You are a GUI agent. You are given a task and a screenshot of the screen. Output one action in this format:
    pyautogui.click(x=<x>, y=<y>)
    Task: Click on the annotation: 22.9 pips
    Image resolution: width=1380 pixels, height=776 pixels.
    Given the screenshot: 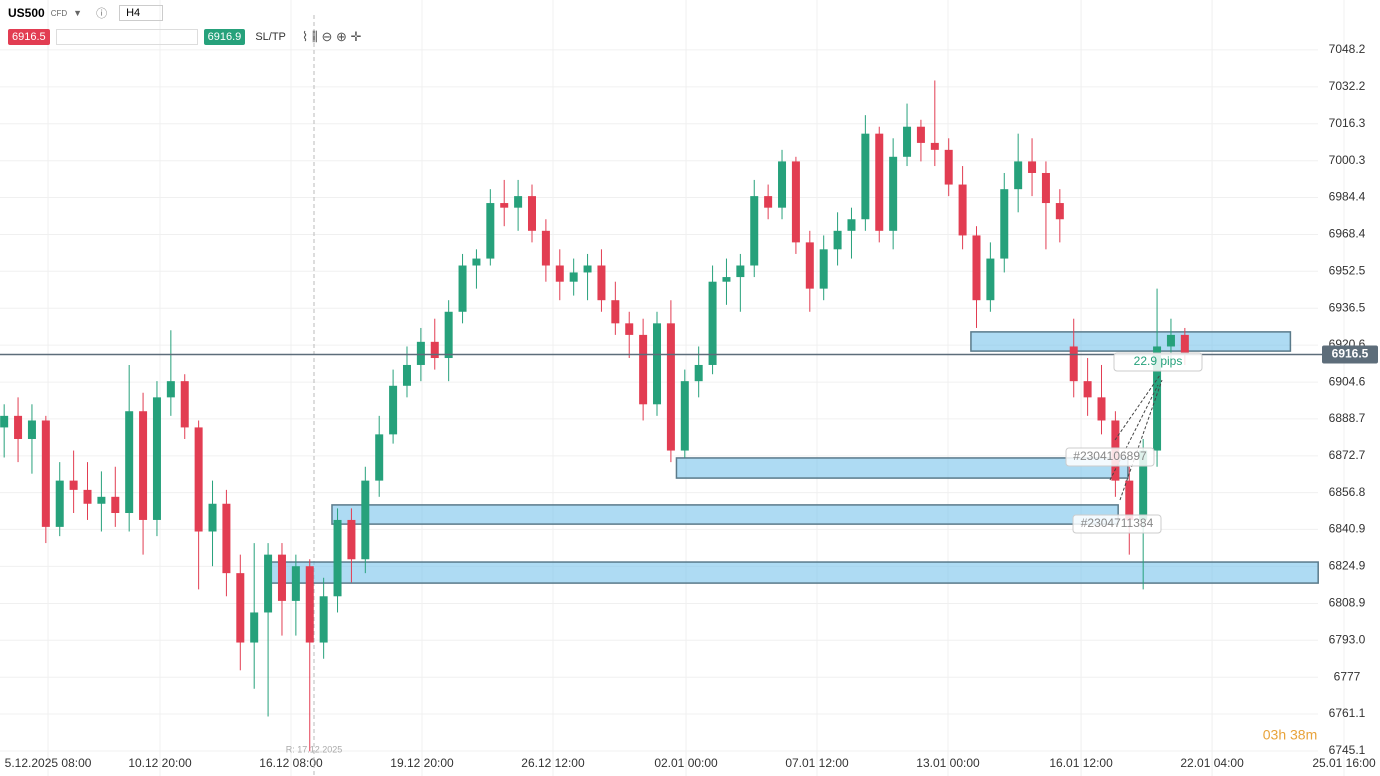 What is the action you would take?
    pyautogui.click(x=1158, y=361)
    